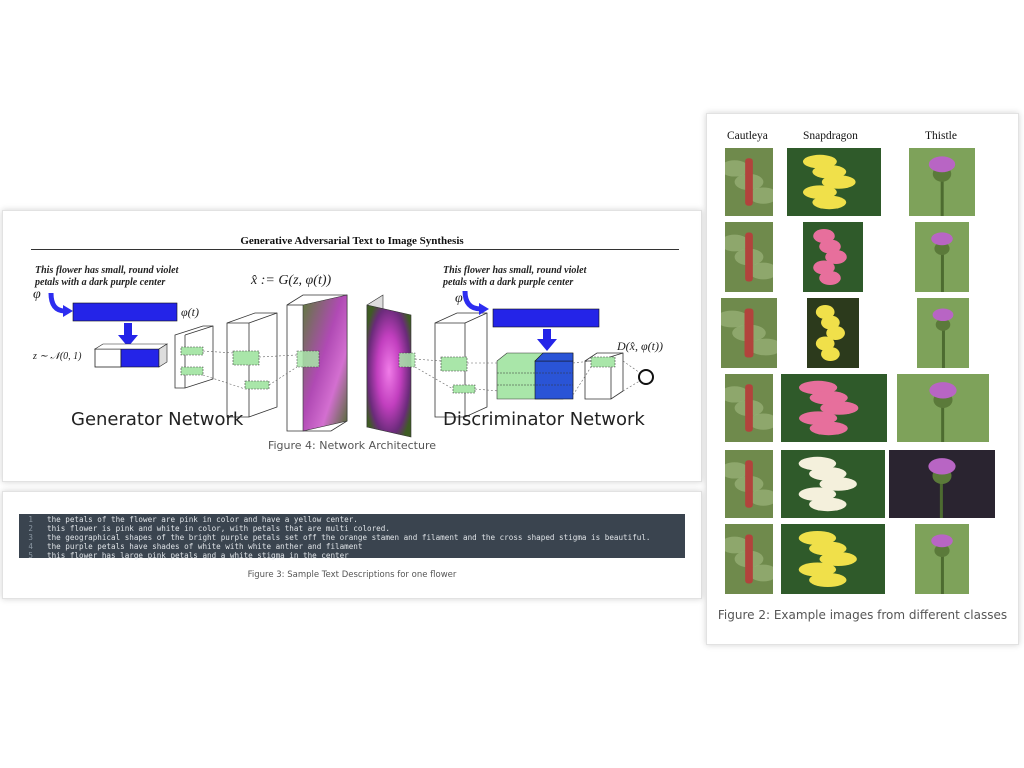 This screenshot has height=768, width=1024. What do you see at coordinates (351, 364) in the screenshot?
I see `architecture-diagram` at bounding box center [351, 364].